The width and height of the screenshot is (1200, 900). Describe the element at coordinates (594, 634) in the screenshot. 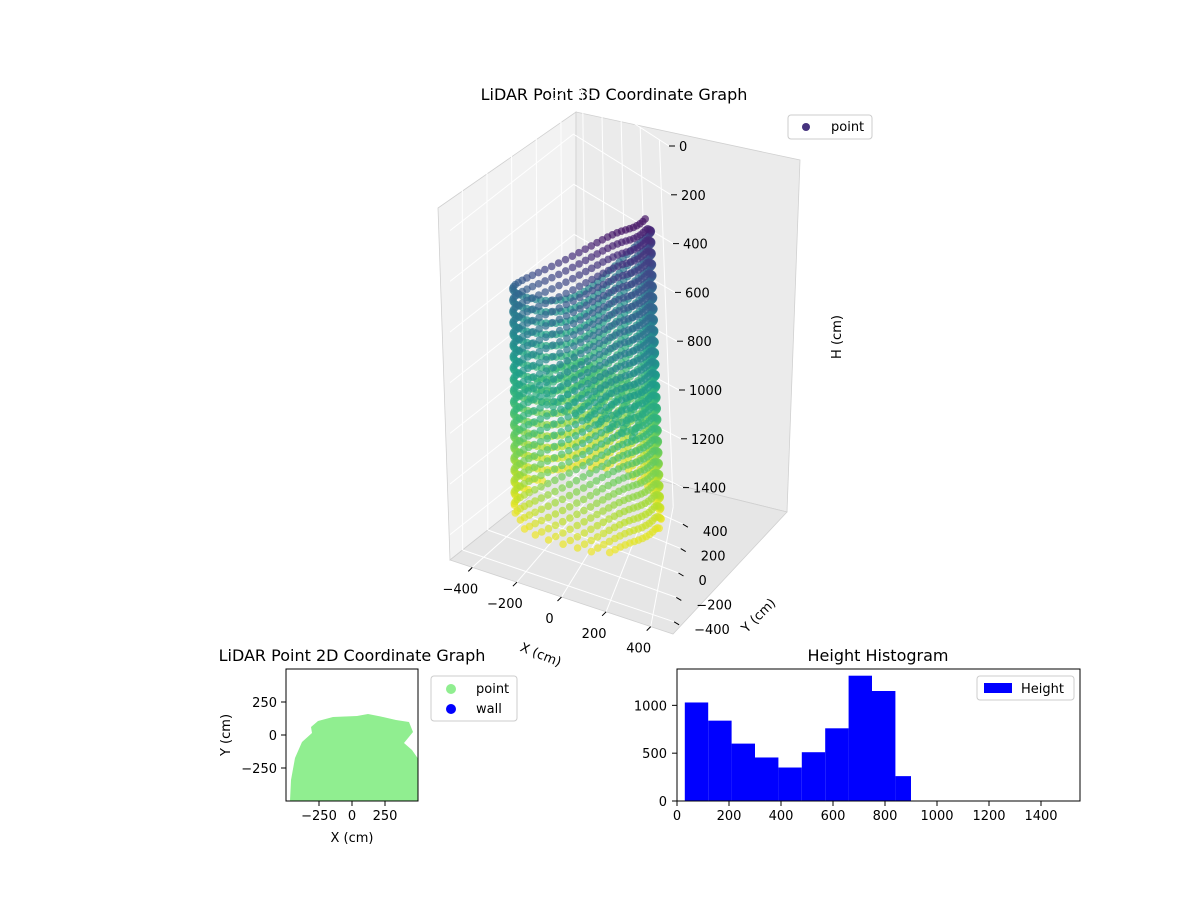

I see `x-tick-label-3d: 200` at that location.